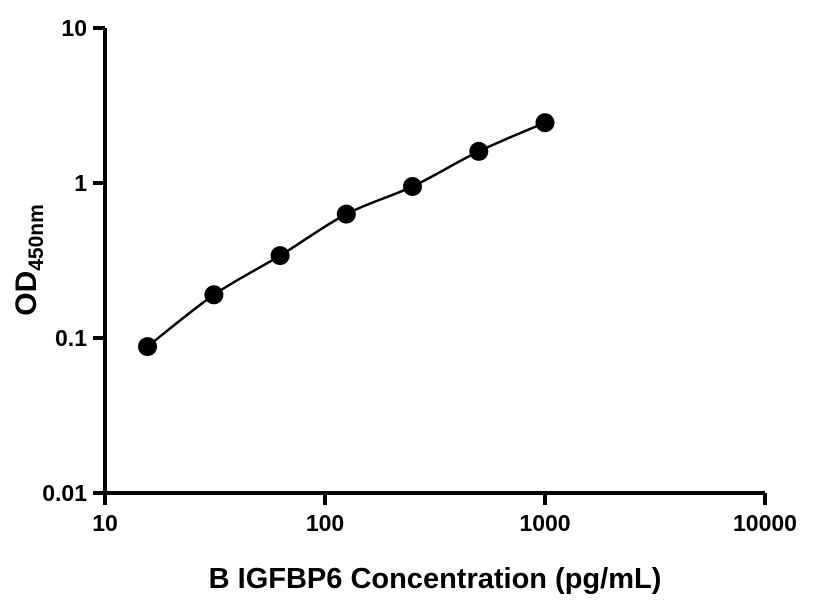 The image size is (816, 612). Describe the element at coordinates (435, 579) in the screenshot. I see `x-axis-title: B IGFBP6 Concentration (pg/mL)` at that location.